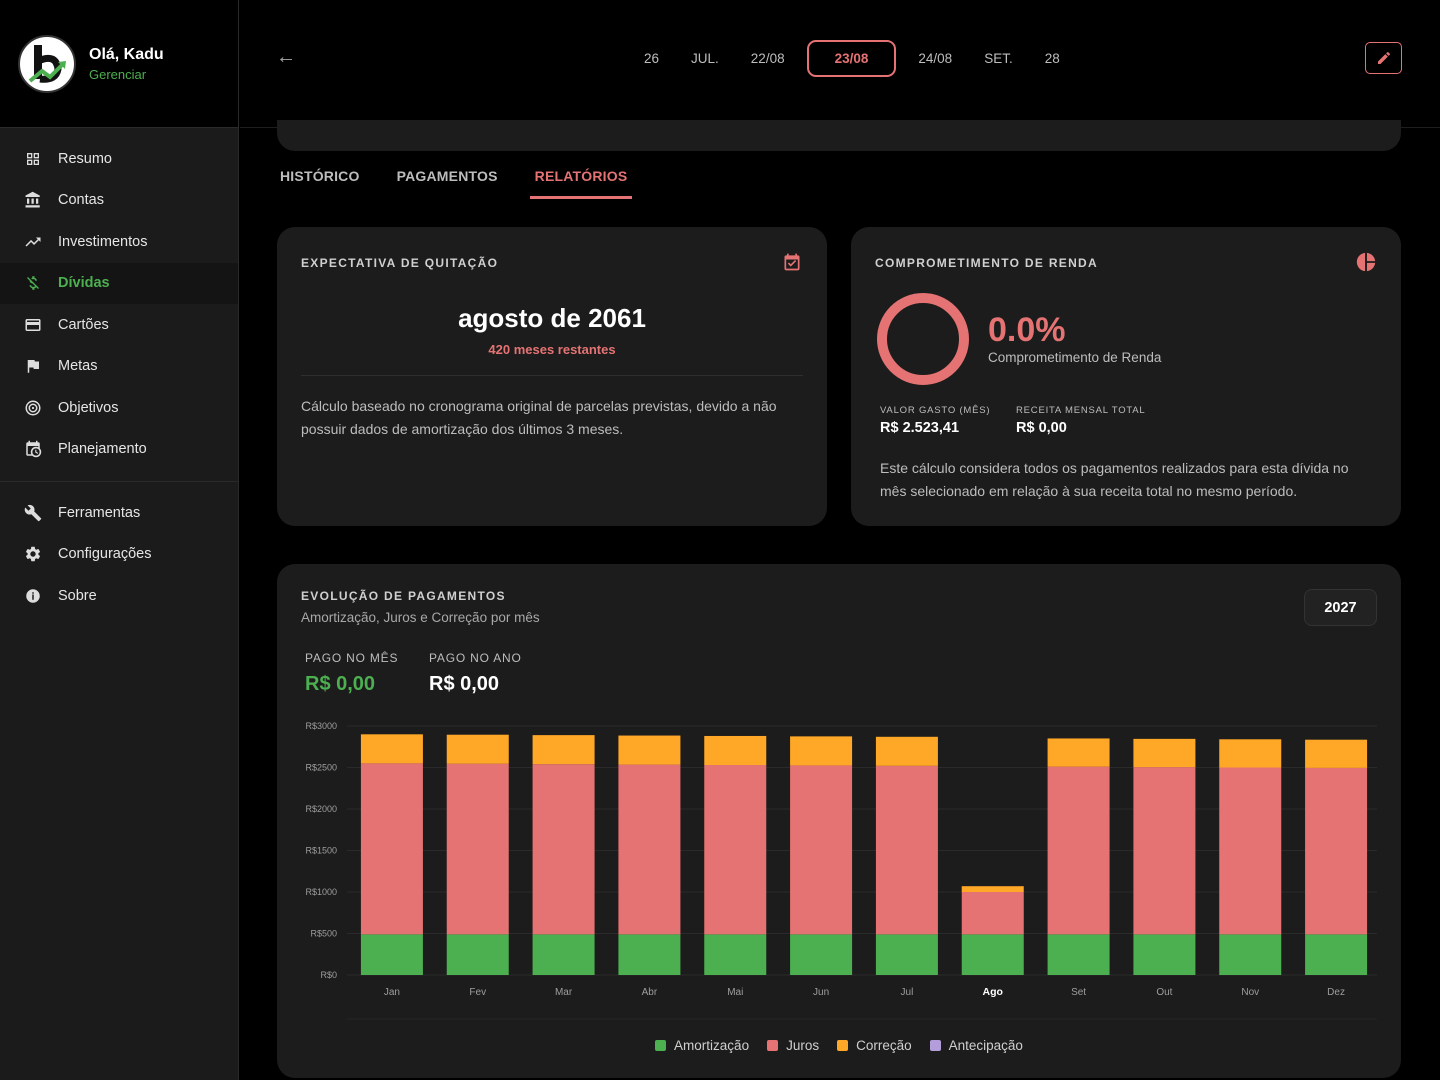 This screenshot has height=1080, width=1440. I want to click on x-tick-label: Jan, so click(392, 992).